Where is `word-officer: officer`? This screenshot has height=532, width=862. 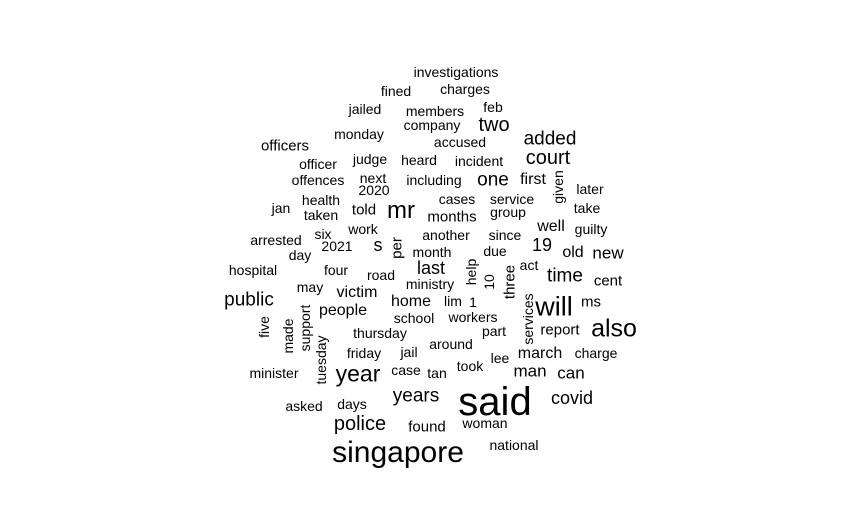
word-officer: officer is located at coordinates (318, 164).